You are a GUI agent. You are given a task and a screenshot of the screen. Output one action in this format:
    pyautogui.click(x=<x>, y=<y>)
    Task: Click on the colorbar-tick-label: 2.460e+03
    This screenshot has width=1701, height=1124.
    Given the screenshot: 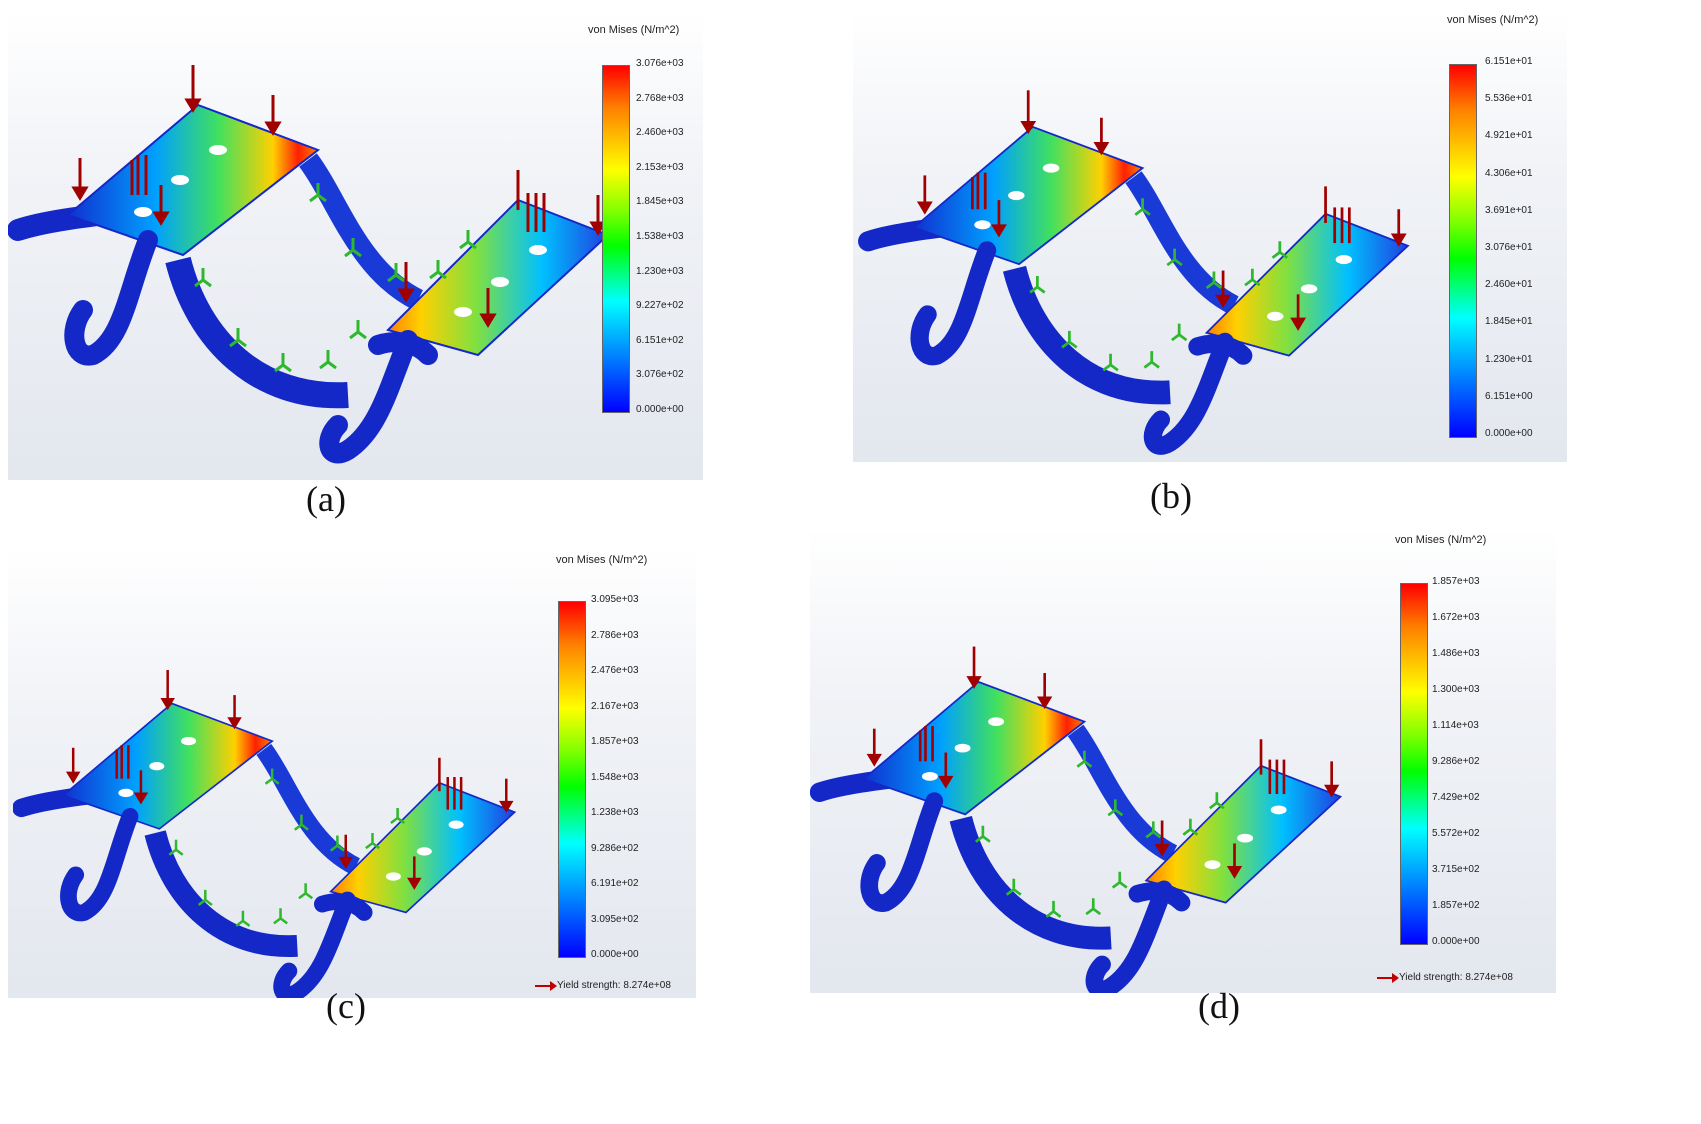 What is the action you would take?
    pyautogui.click(x=660, y=133)
    